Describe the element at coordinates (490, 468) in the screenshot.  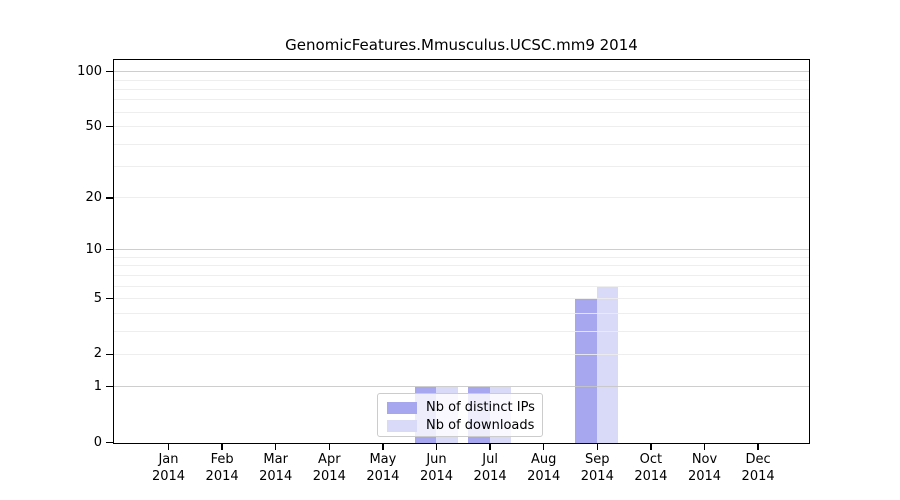
I see `x-tick-label-jul-2014: Jul 2014` at that location.